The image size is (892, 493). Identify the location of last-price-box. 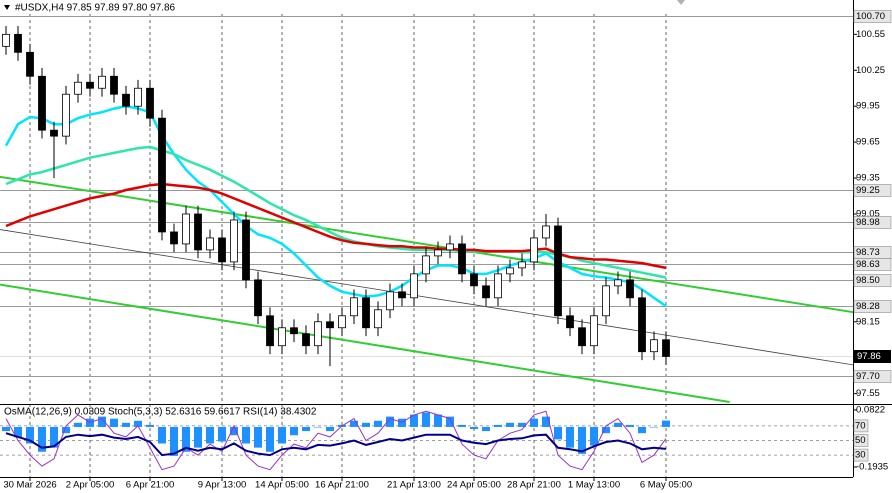
(872, 356).